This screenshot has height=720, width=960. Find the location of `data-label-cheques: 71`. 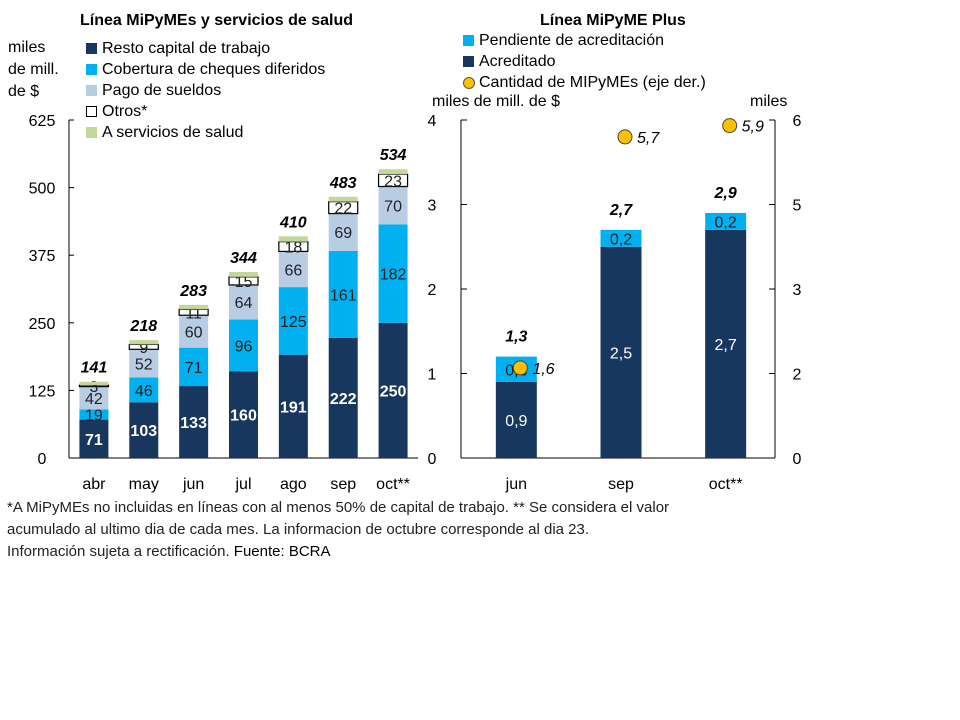

data-label-cheques: 71 is located at coordinates (194, 368).